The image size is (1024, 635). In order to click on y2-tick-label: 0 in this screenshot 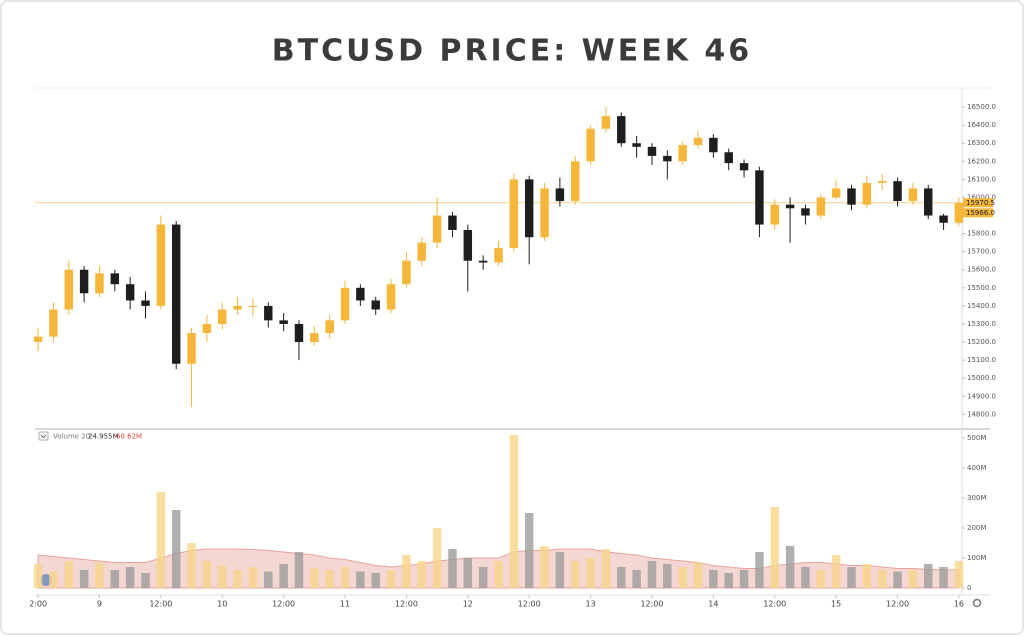, I will do `click(969, 588)`.